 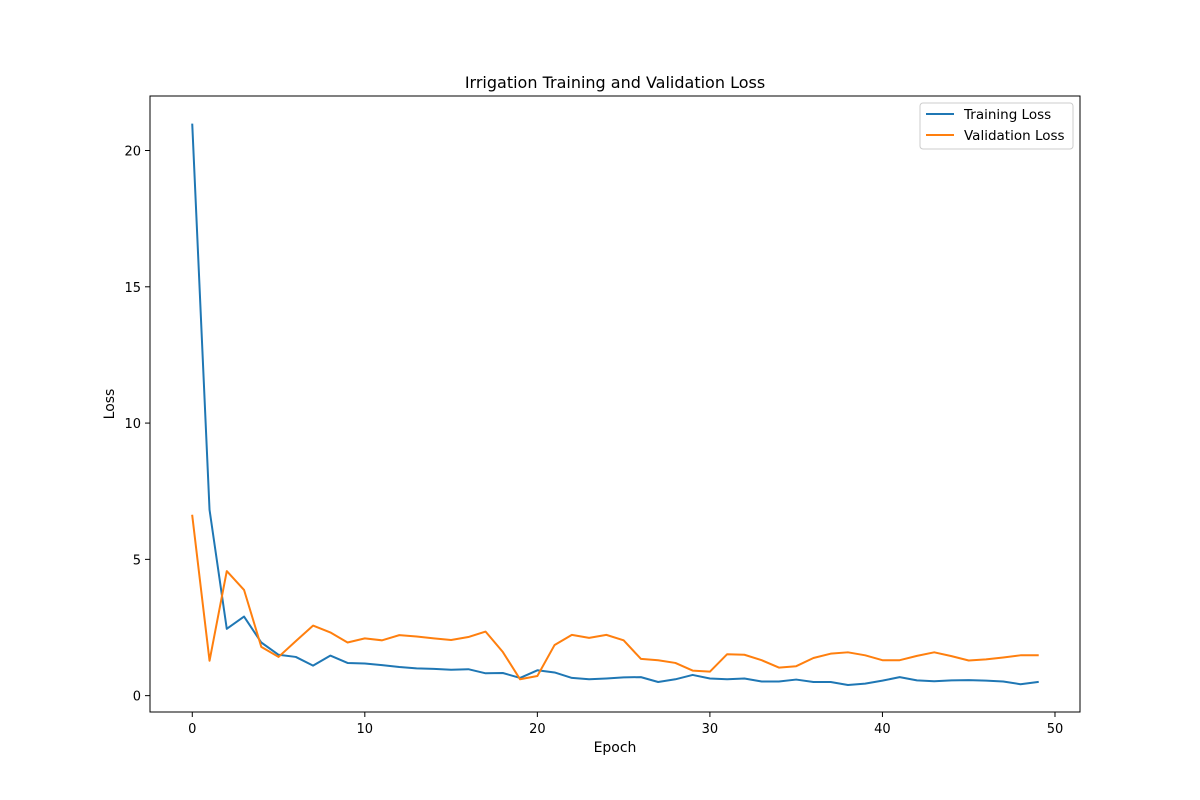 What do you see at coordinates (137, 697) in the screenshot?
I see `y-tick-label: 0` at bounding box center [137, 697].